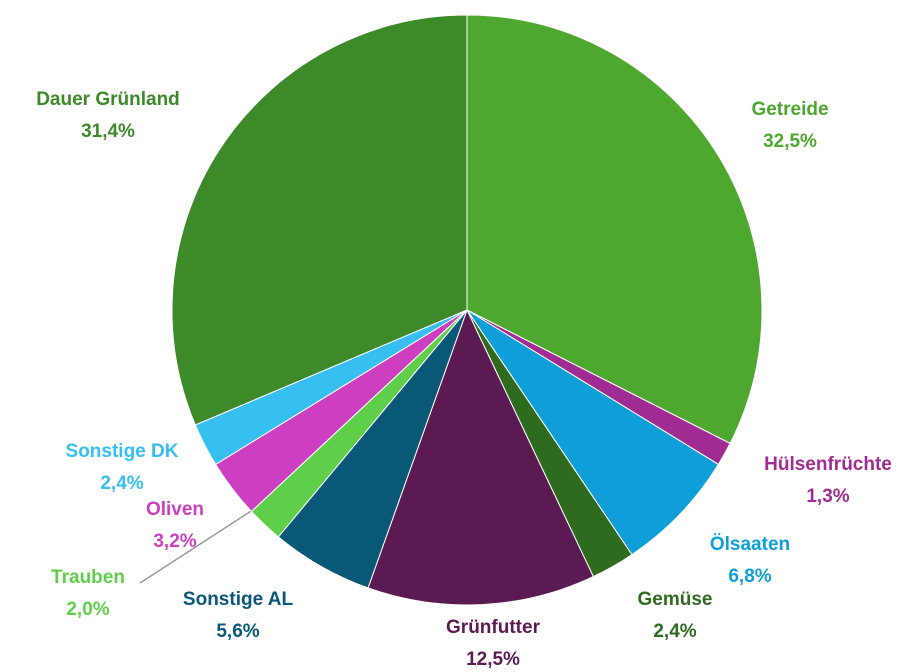 This screenshot has width=911, height=672. What do you see at coordinates (493, 659) in the screenshot?
I see `slice-value-label: 12,5%` at bounding box center [493, 659].